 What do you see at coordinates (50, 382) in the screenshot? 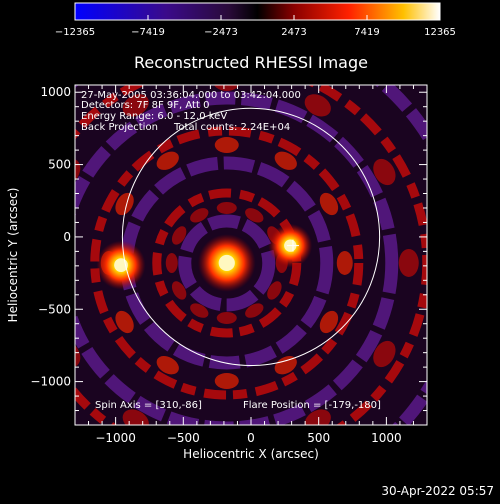
I see `y-tick-label: −1000` at bounding box center [50, 382].